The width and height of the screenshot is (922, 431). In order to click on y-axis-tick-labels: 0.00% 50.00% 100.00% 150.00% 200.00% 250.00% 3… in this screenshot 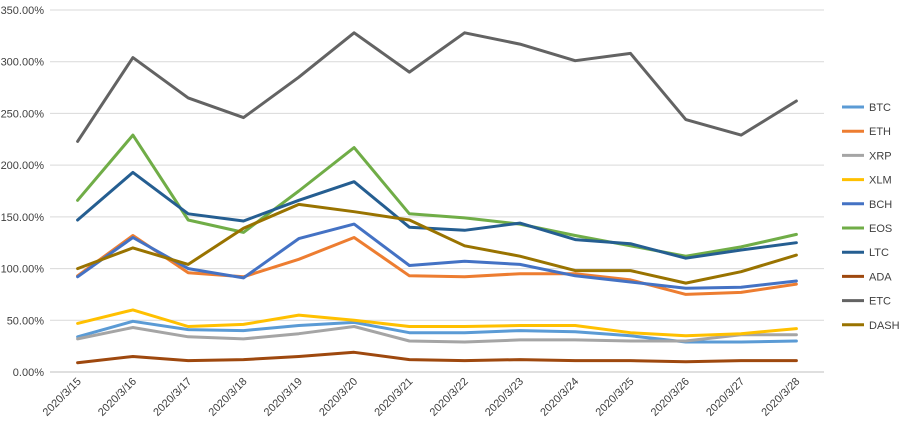, I will do `click(23, 192)`.